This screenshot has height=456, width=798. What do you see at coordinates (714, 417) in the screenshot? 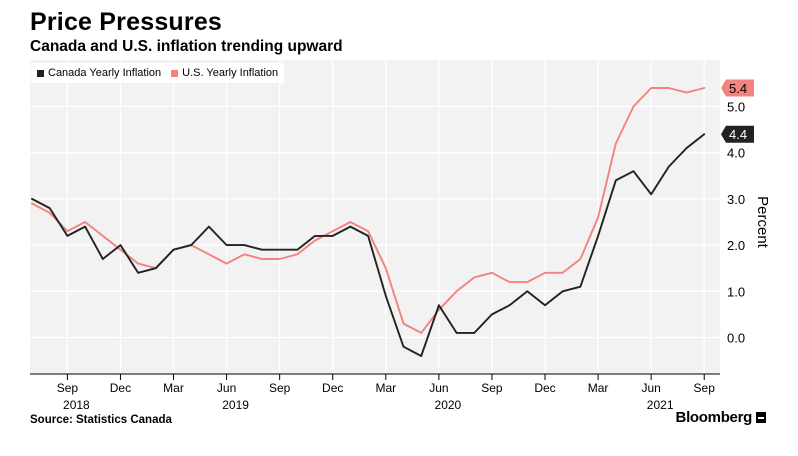
I see `brand-name: Bloomberg` at bounding box center [714, 417].